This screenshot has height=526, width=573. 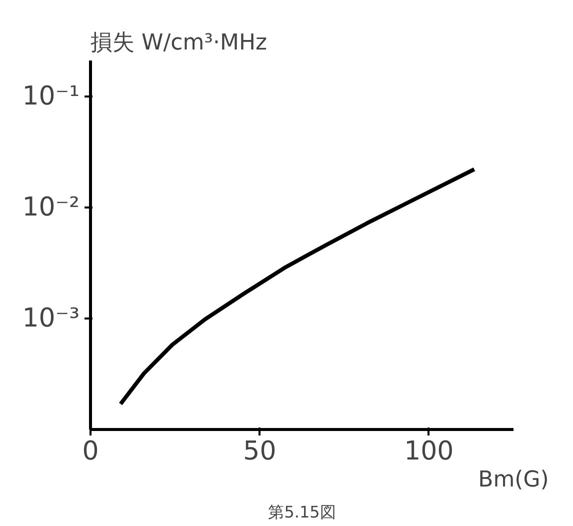 What do you see at coordinates (90, 451) in the screenshot?
I see `x-tick-label: 0` at bounding box center [90, 451].